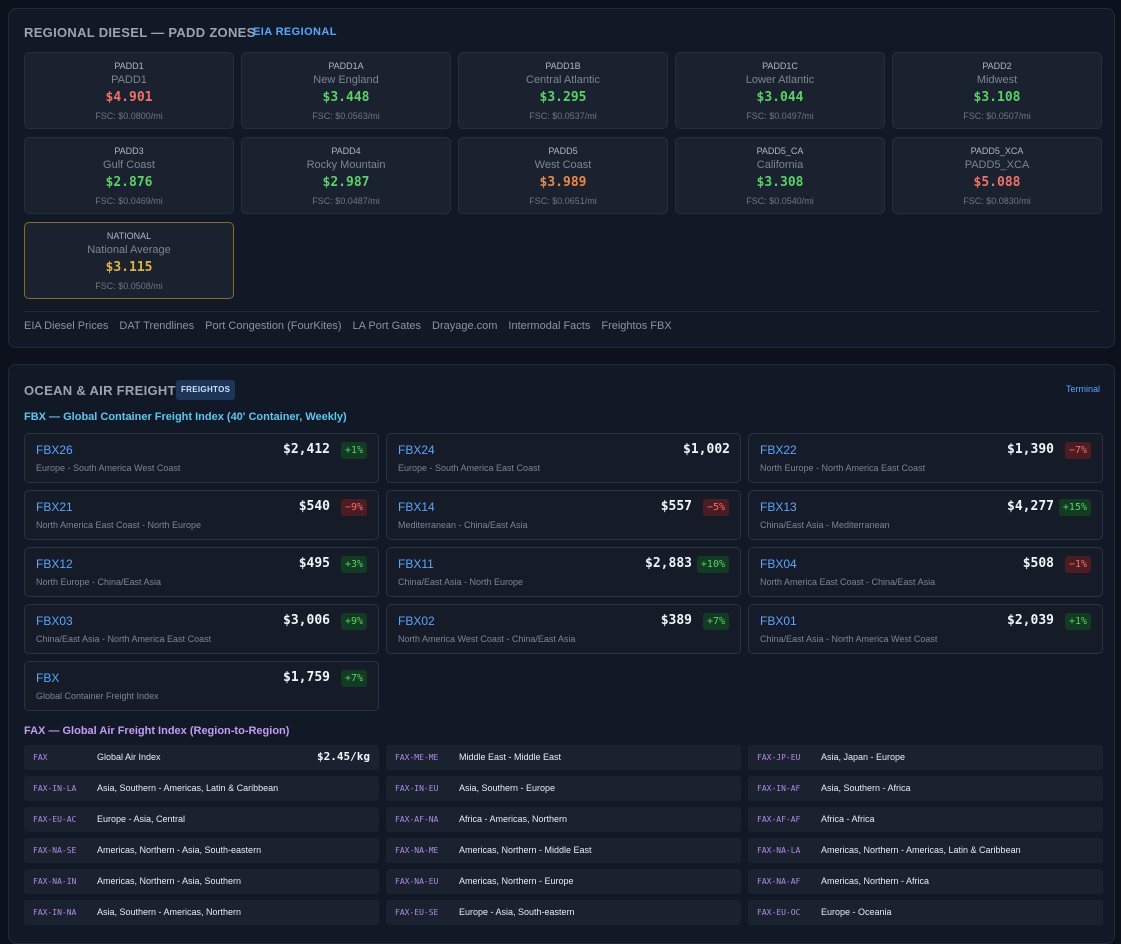  What do you see at coordinates (140, 32) in the screenshot?
I see `regional-diesel-title: REGIONAL DIESEL — PADD ZONES` at bounding box center [140, 32].